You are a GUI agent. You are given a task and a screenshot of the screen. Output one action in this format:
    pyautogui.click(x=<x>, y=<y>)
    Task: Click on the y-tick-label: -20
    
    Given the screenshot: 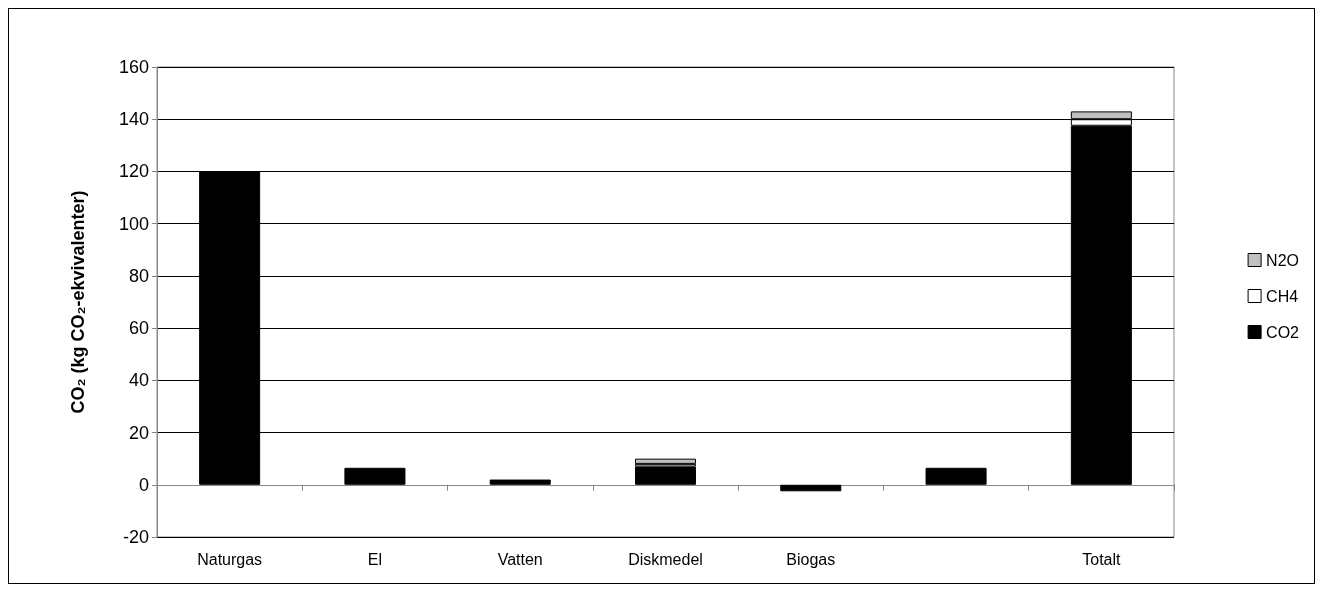 What is the action you would take?
    pyautogui.click(x=135, y=537)
    